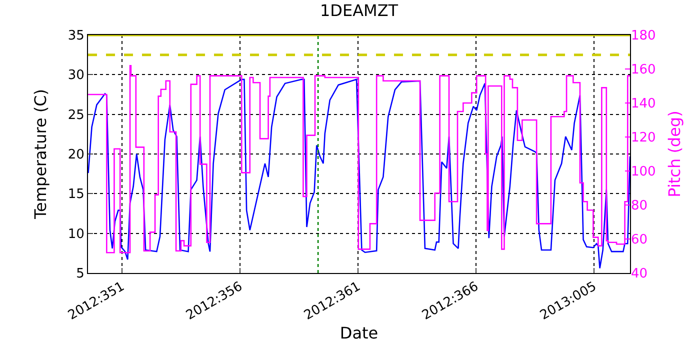 Image resolution: width=700 pixels, height=350 pixels. What do you see at coordinates (76, 115) in the screenshot?
I see `y-tick-label: 25` at bounding box center [76, 115].